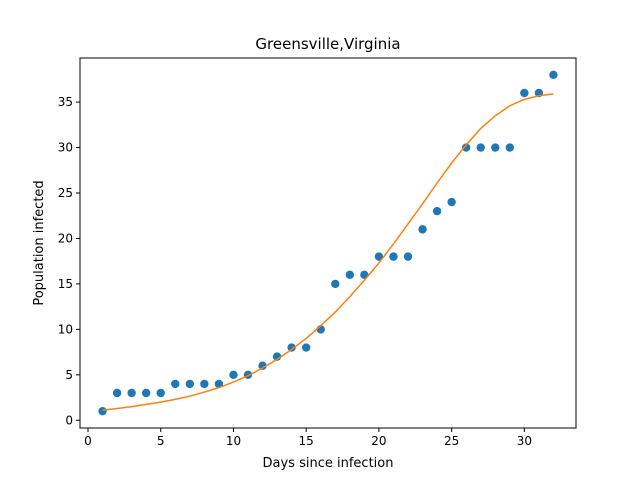 The width and height of the screenshot is (640, 480). I want to click on x-tick-label: 15, so click(306, 441).